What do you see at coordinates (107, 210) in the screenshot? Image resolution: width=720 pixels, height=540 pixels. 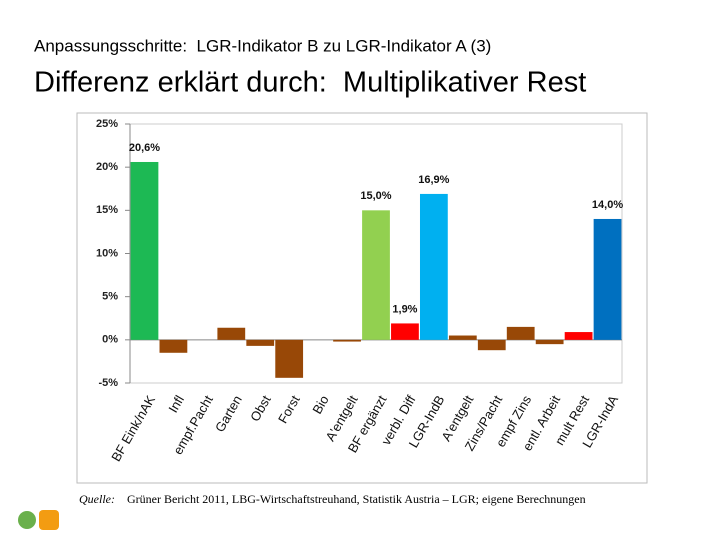 I see `y-tick-label: 15%` at bounding box center [107, 210].